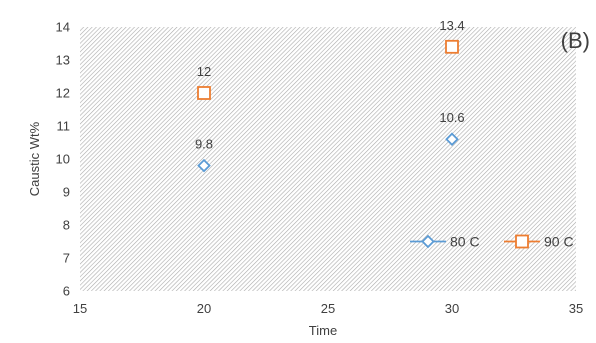 This screenshot has height=343, width=596. Describe the element at coordinates (445, 242) in the screenshot. I see `legend-item: 80 C` at that location.